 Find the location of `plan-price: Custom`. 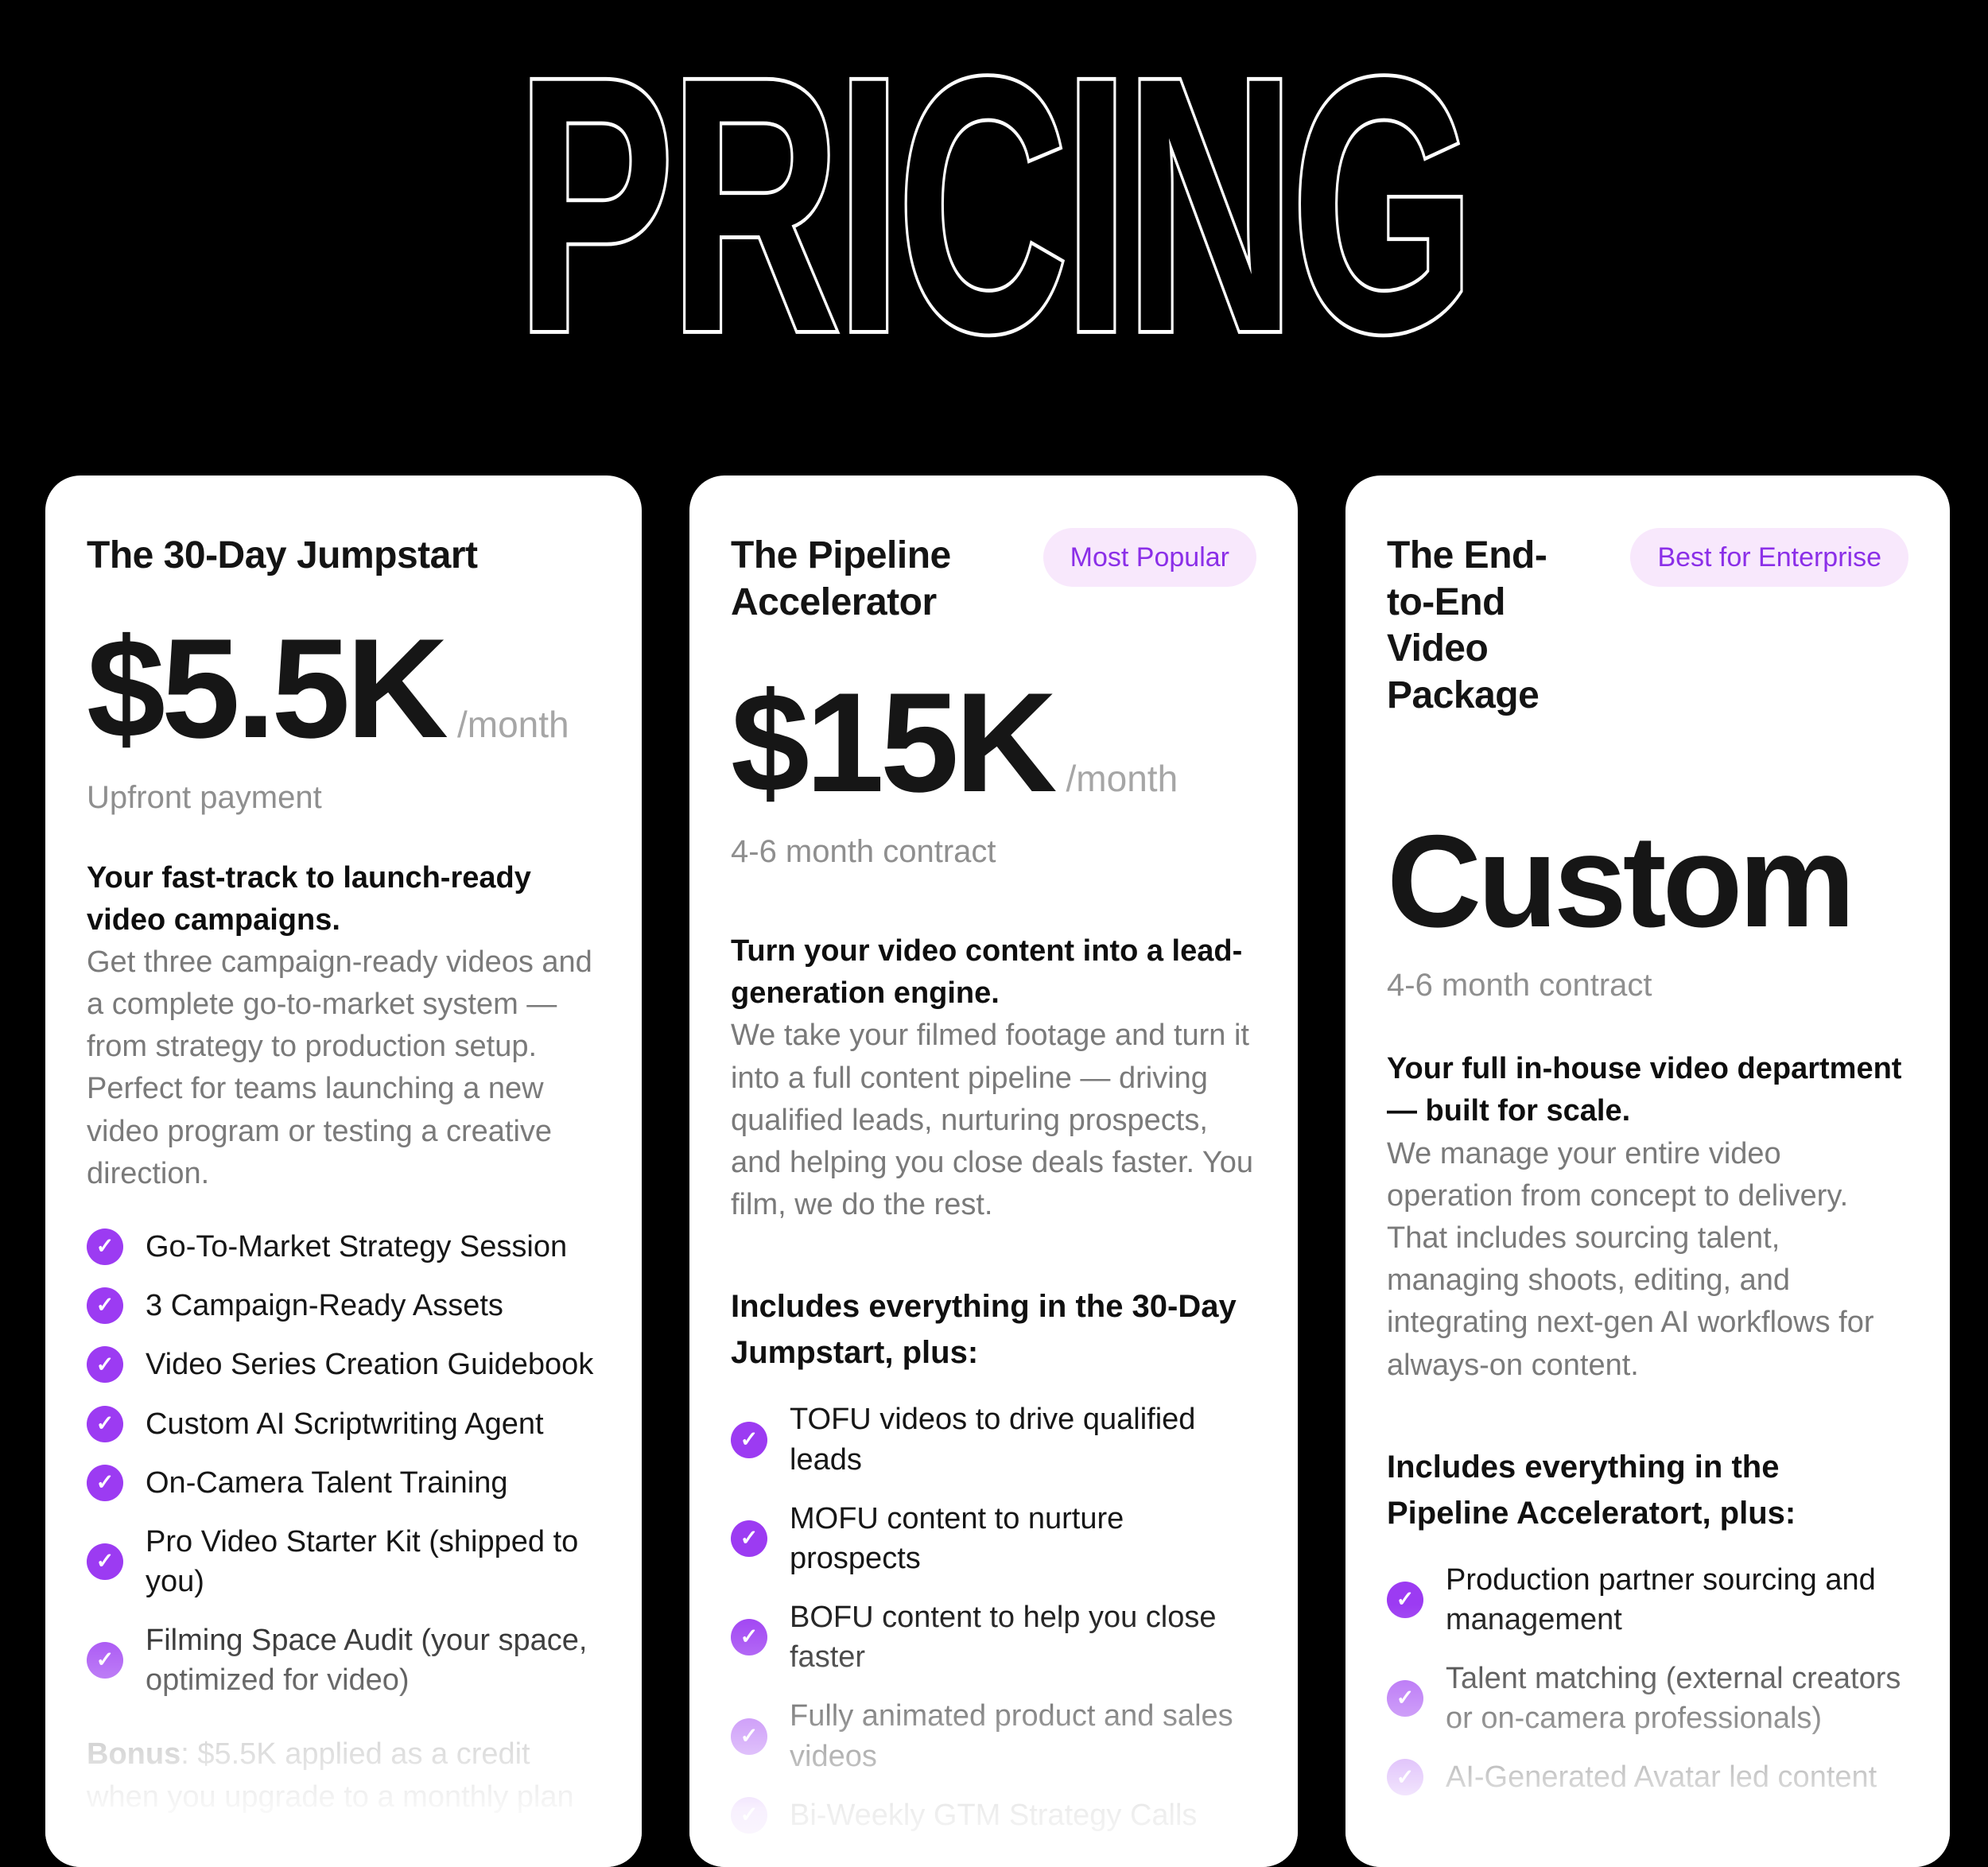

plan-price: Custom is located at coordinates (1621, 881).